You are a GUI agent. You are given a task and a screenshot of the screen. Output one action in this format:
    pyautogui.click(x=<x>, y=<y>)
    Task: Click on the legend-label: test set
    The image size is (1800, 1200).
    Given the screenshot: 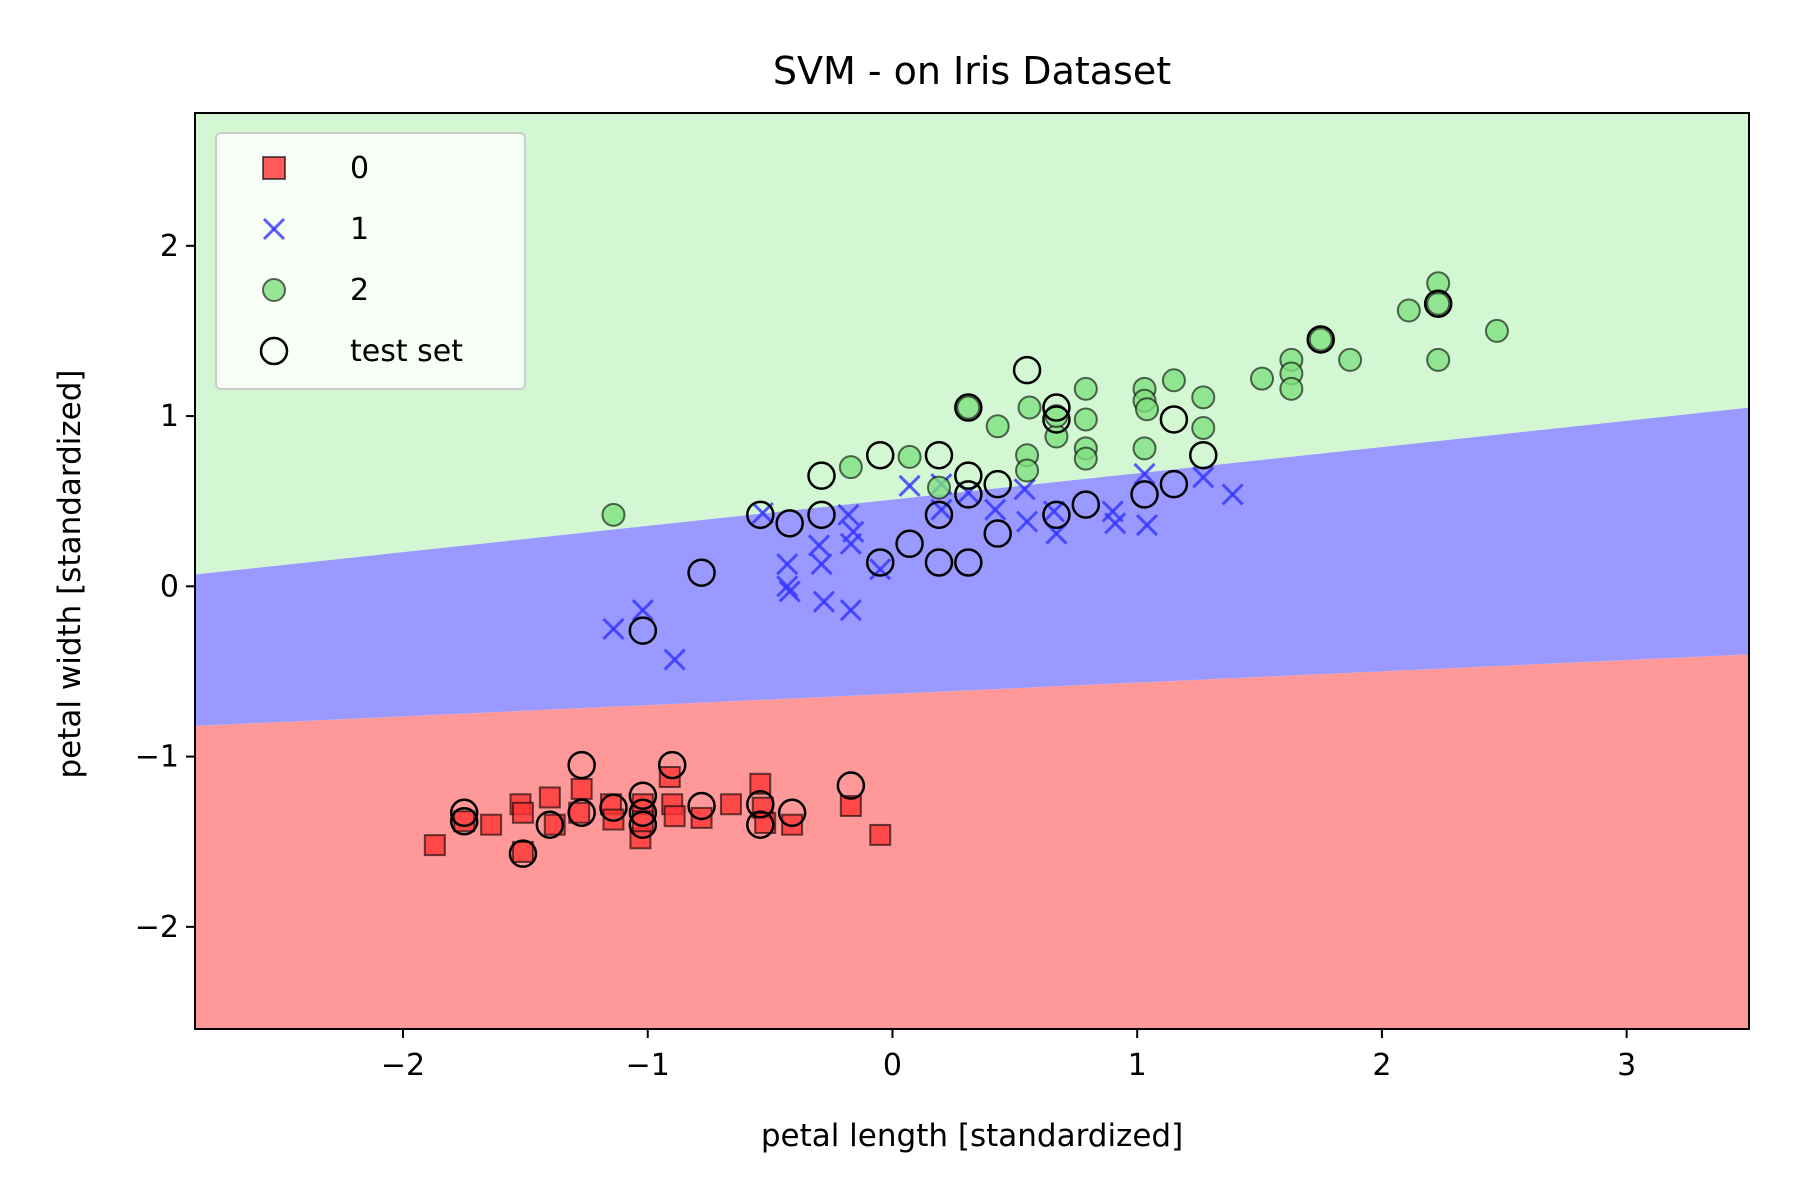 What is the action you would take?
    pyautogui.click(x=406, y=351)
    